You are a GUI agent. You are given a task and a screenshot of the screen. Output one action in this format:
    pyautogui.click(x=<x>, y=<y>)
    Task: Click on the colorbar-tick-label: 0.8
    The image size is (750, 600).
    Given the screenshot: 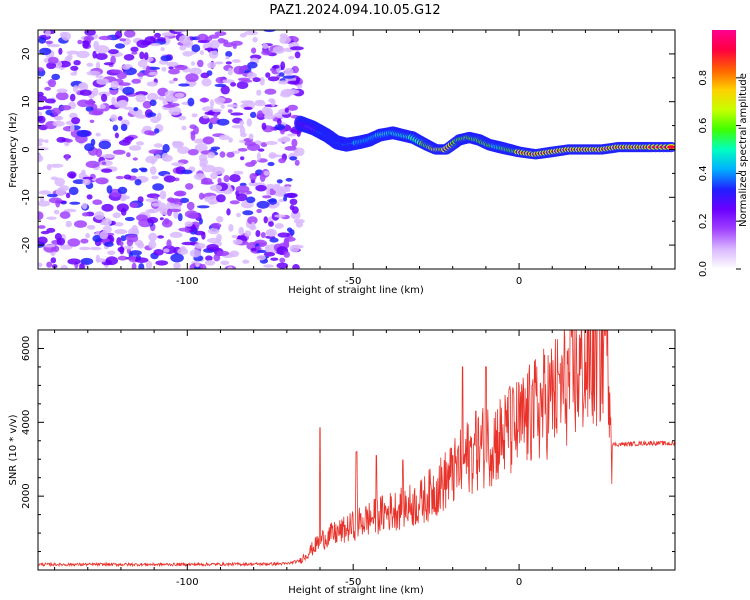 What is the action you would take?
    pyautogui.click(x=703, y=78)
    